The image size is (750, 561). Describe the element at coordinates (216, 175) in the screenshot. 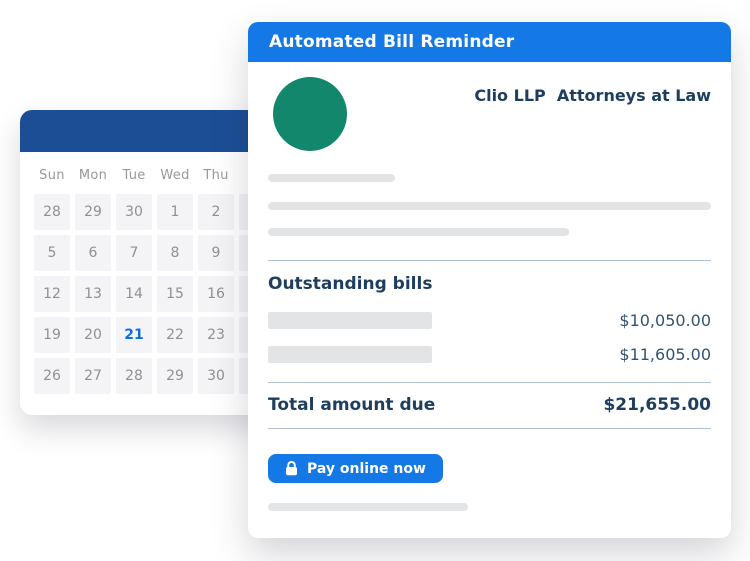

I see `calendar-day-header: Thu` at that location.